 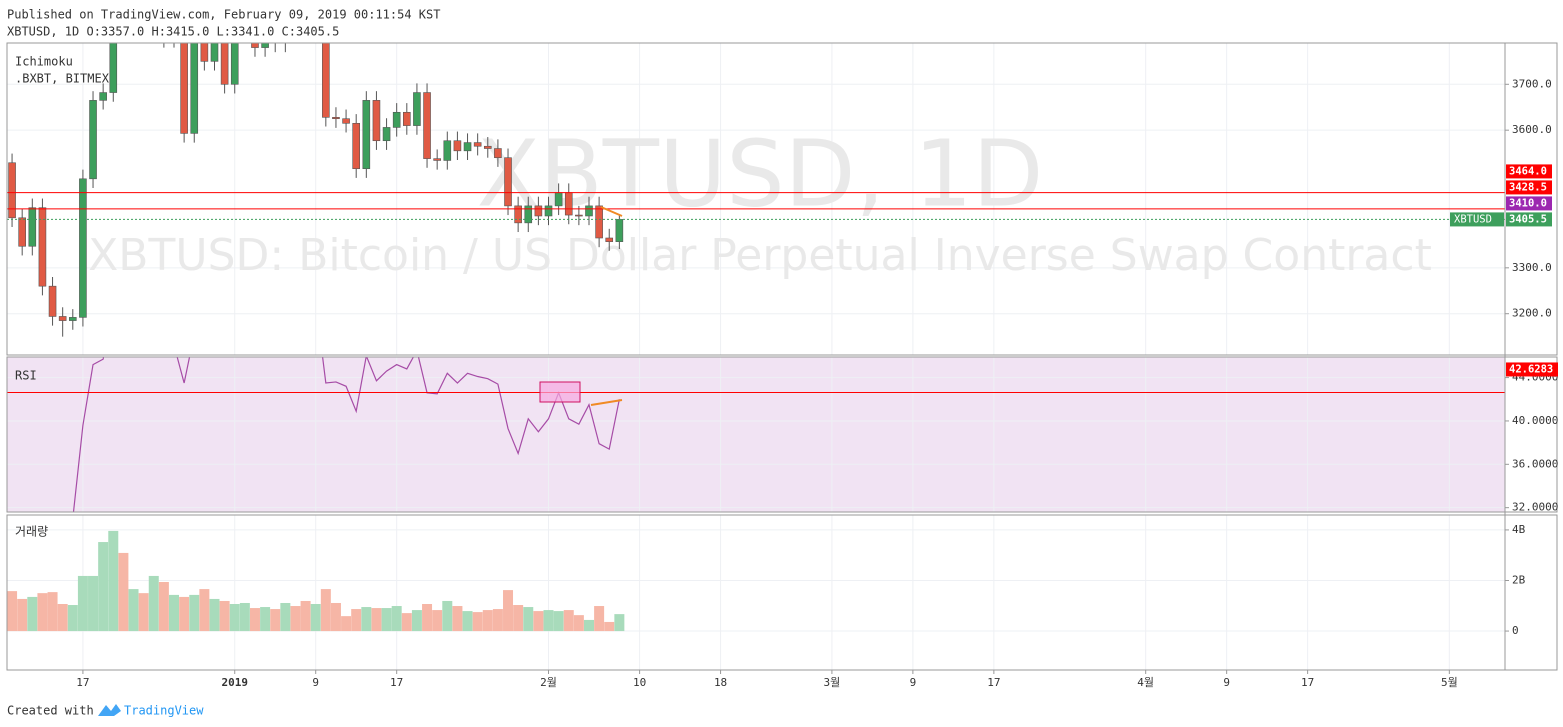 What do you see at coordinates (316, 581) in the screenshot?
I see `panel` at bounding box center [316, 581].